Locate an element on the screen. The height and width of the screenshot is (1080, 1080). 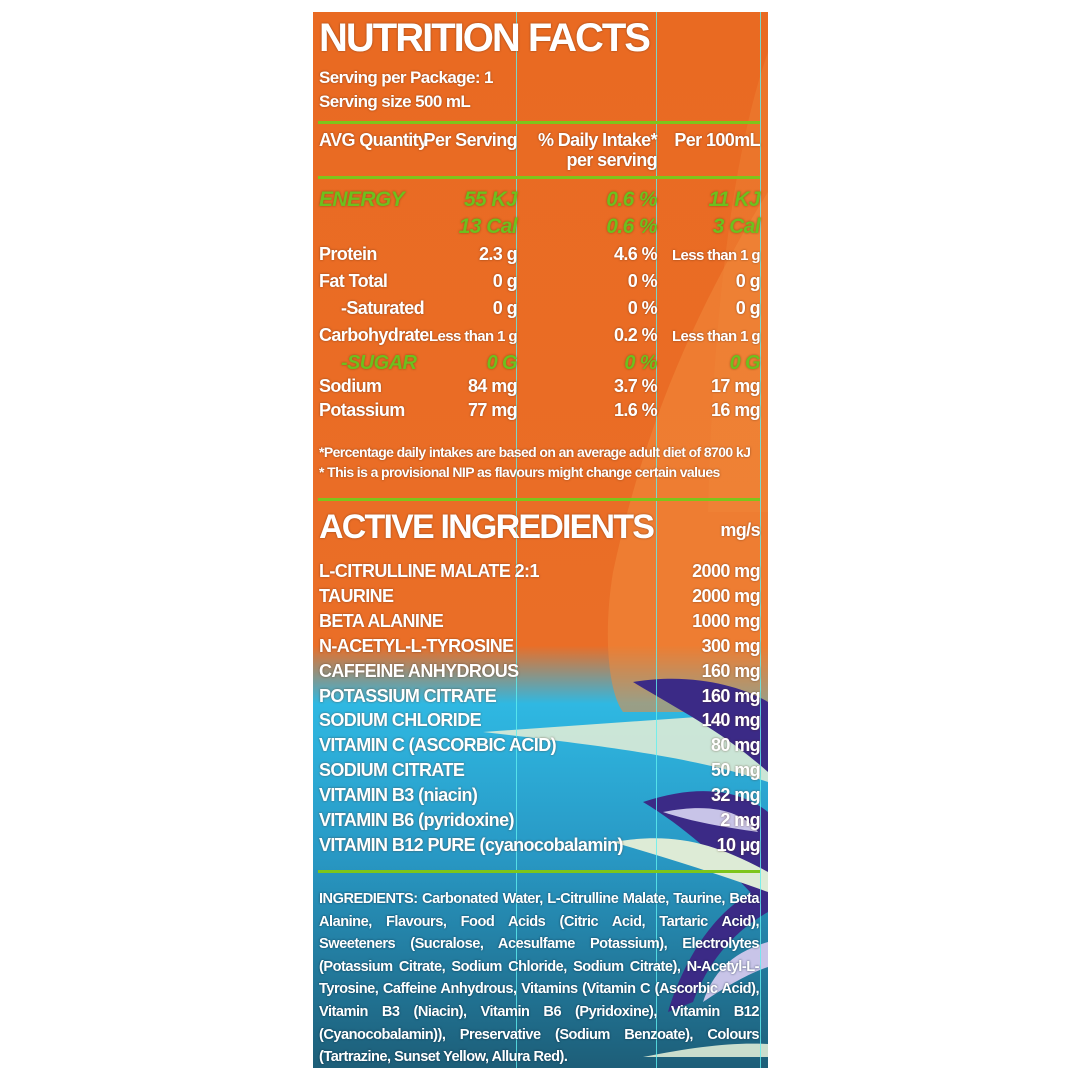
per-100ml-value: 3 Cal is located at coordinates (736, 226).